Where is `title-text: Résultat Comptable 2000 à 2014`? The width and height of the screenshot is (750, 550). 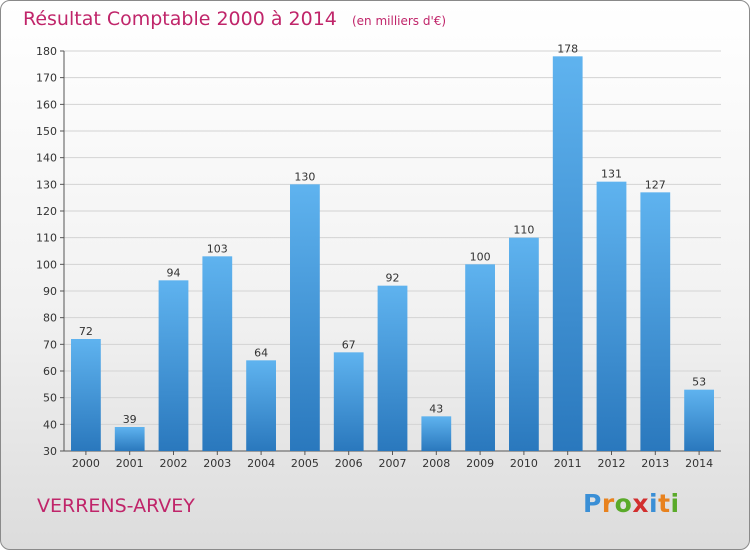 title-text: Résultat Comptable 2000 à 2014 is located at coordinates (180, 19).